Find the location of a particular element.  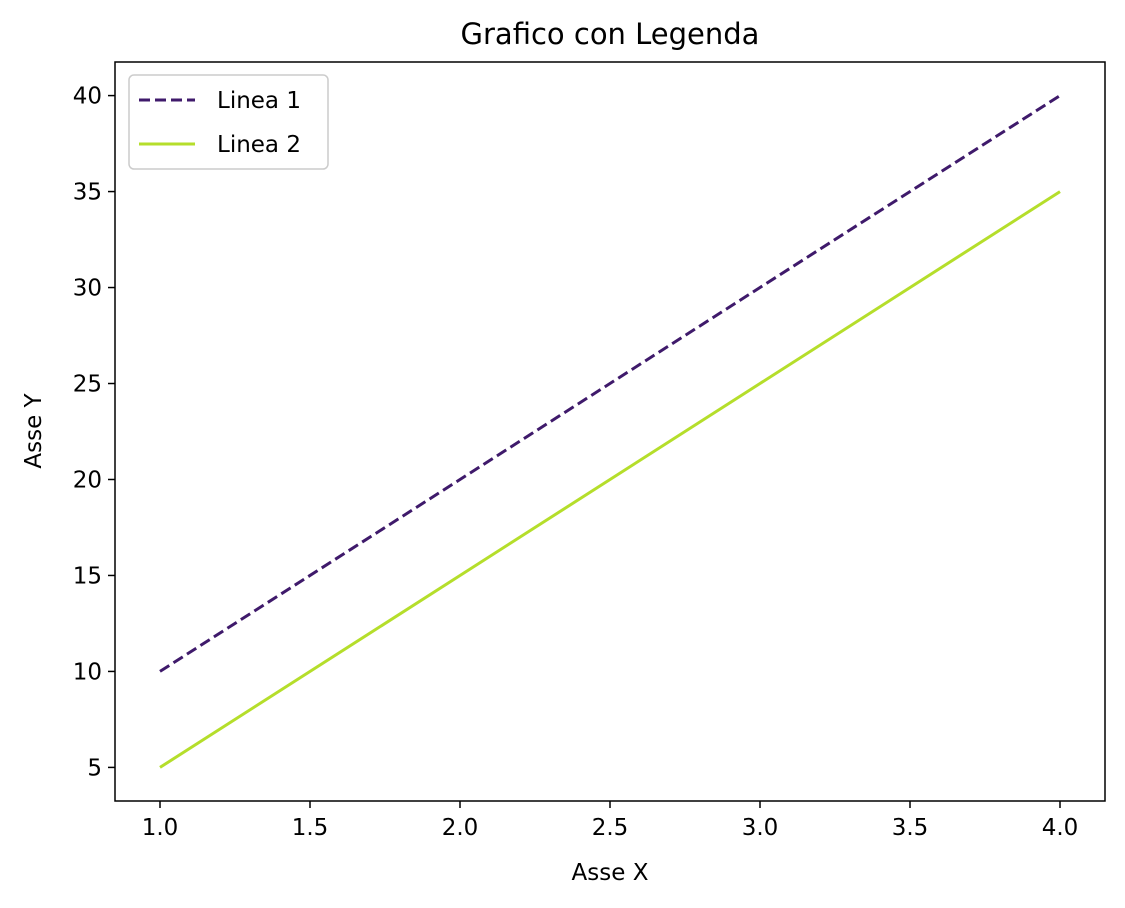

y-tick-label: 10 is located at coordinates (87, 672).